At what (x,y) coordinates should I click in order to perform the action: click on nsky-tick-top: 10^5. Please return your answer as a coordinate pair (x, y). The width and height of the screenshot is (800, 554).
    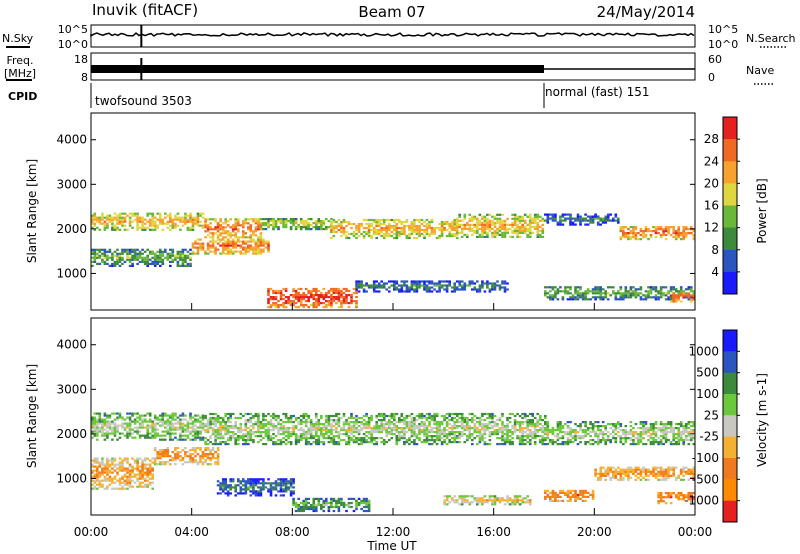
    Looking at the image, I should click on (73, 29).